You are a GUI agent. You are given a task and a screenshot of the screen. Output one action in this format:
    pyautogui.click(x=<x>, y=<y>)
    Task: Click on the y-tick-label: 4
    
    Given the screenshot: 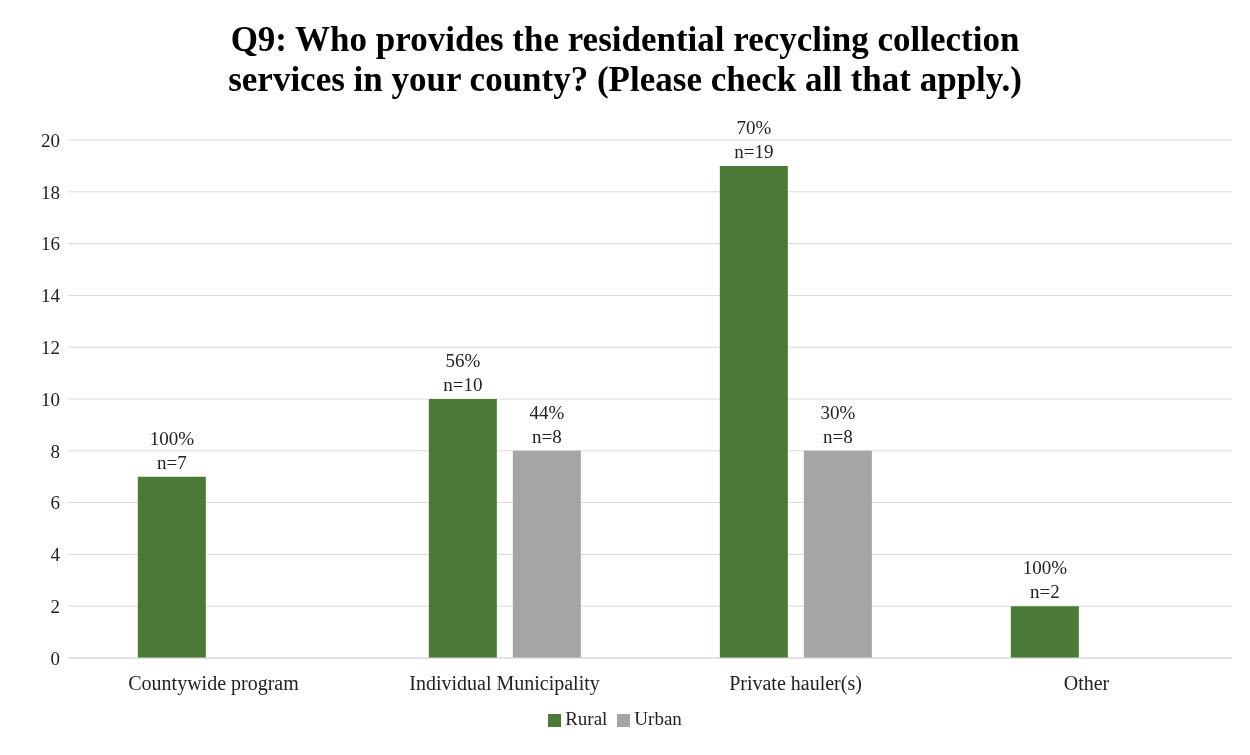 What is the action you would take?
    pyautogui.click(x=55, y=555)
    